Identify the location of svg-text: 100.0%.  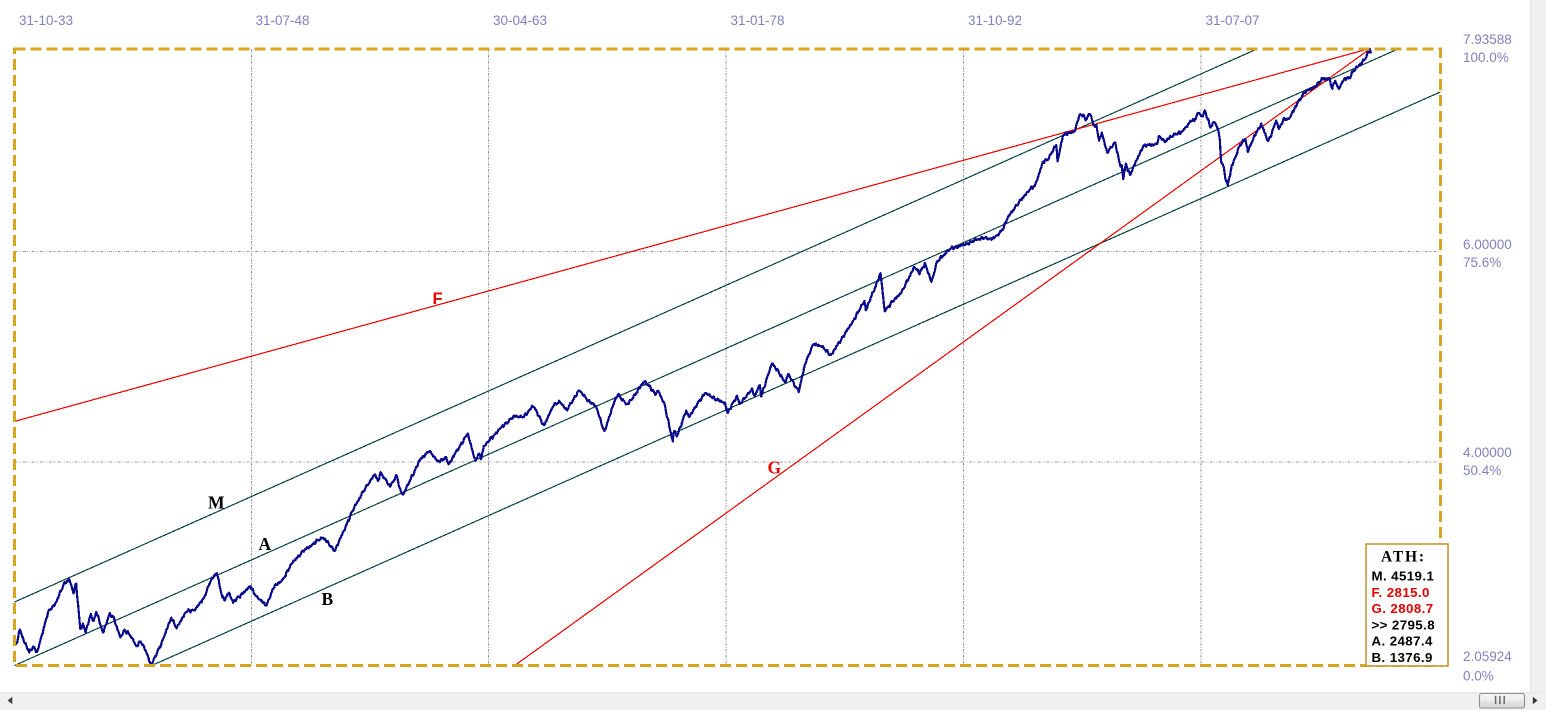
(1486, 57).